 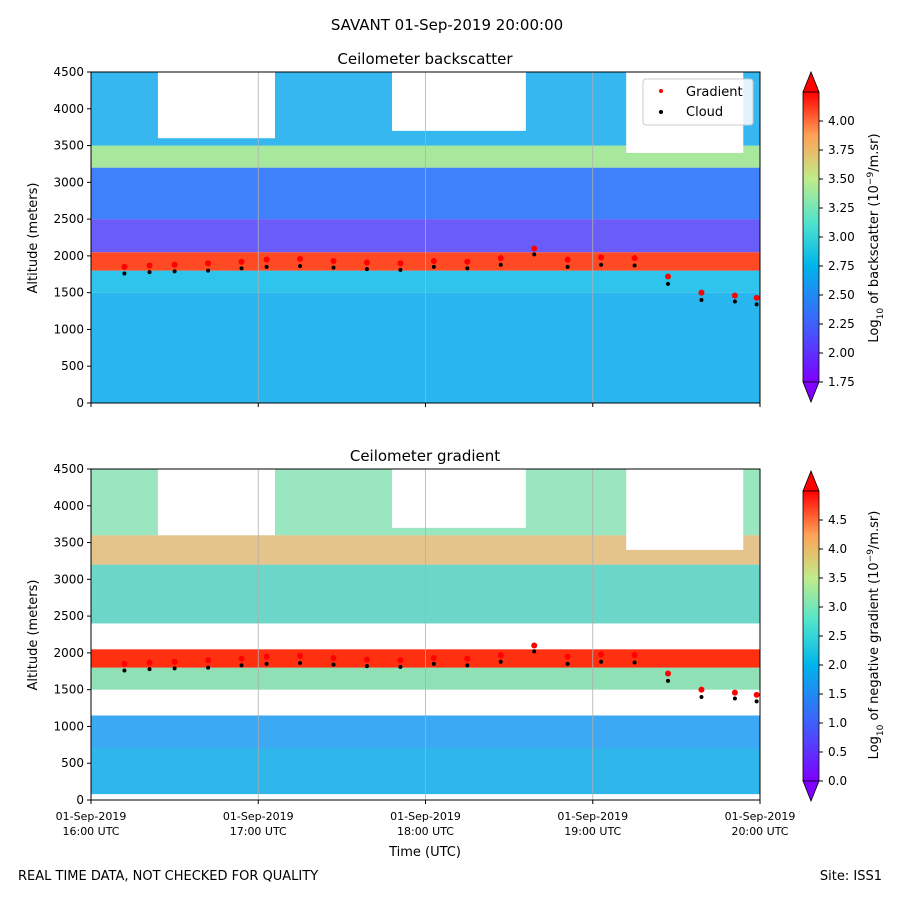 I want to click on colorbar-tick-label: 2.75, so click(x=841, y=266).